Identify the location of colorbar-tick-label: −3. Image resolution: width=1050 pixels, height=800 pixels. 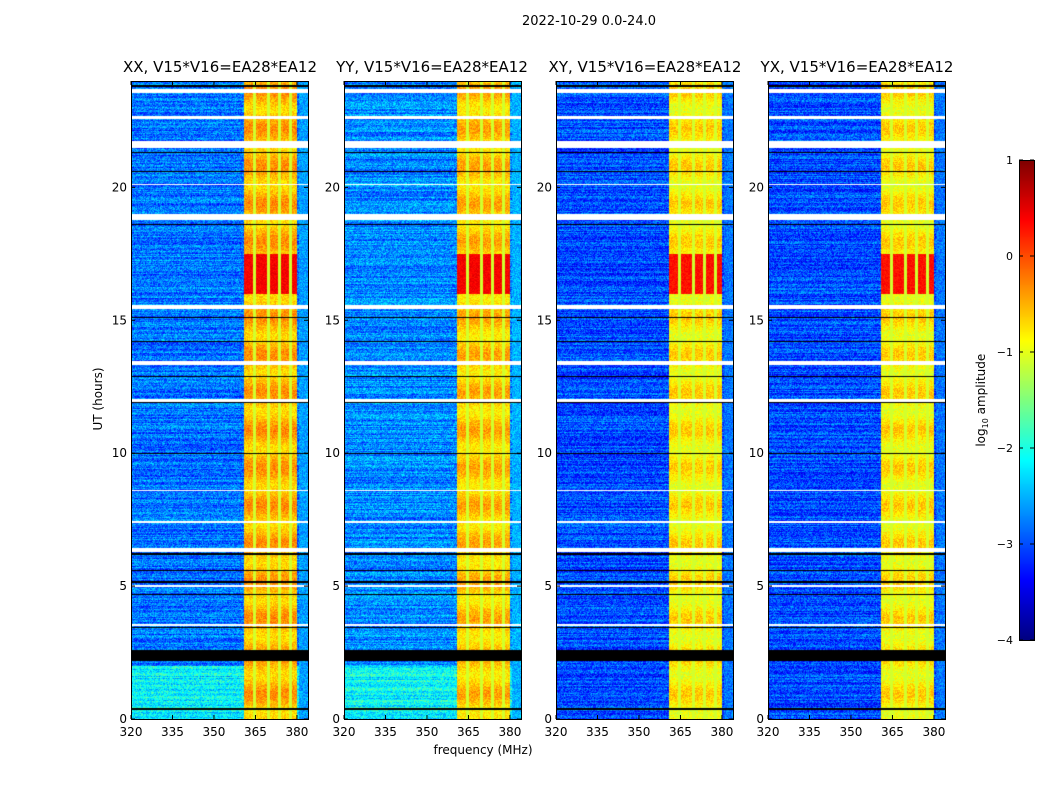
(1005, 544).